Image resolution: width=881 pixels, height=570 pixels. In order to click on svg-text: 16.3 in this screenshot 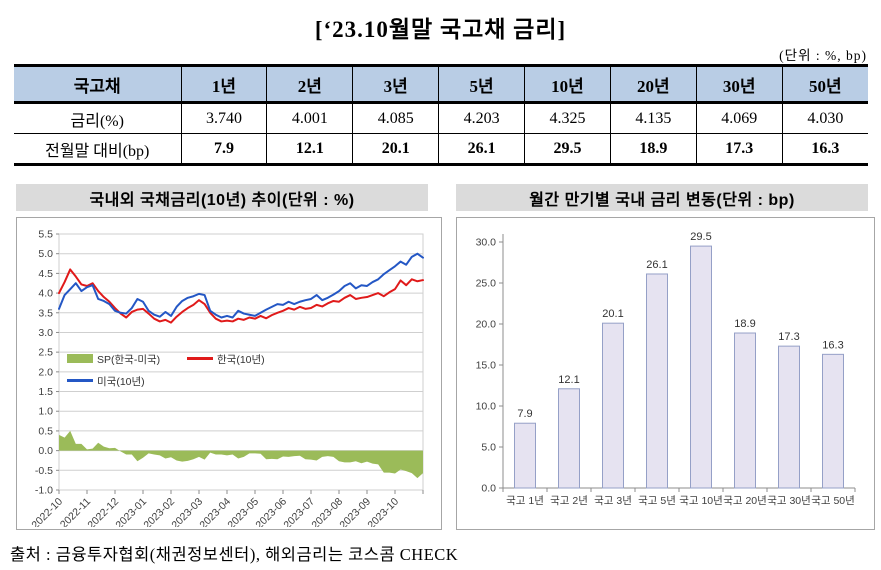, I will do `click(832, 345)`.